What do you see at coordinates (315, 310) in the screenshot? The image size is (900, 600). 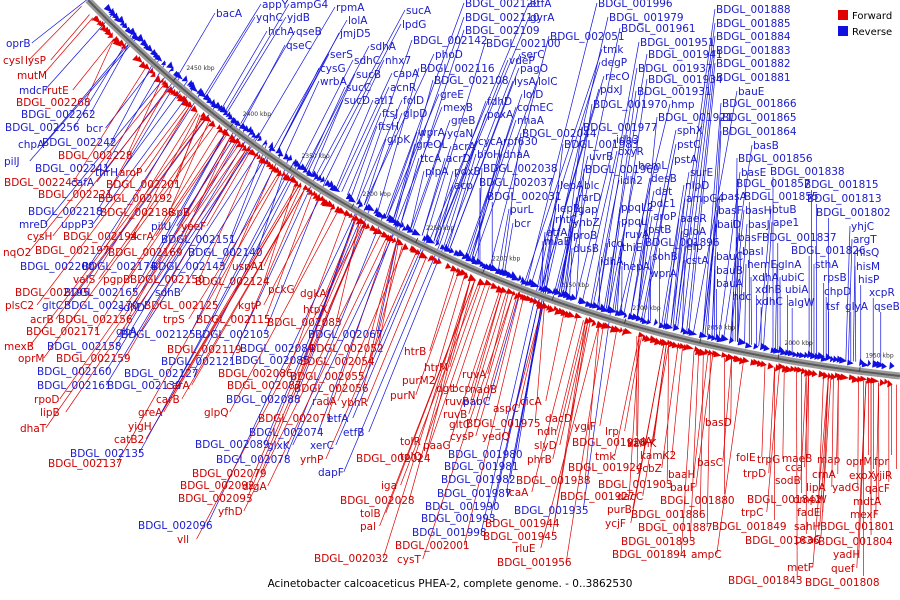 I see `gene-label-htpx: htpX` at bounding box center [315, 310].